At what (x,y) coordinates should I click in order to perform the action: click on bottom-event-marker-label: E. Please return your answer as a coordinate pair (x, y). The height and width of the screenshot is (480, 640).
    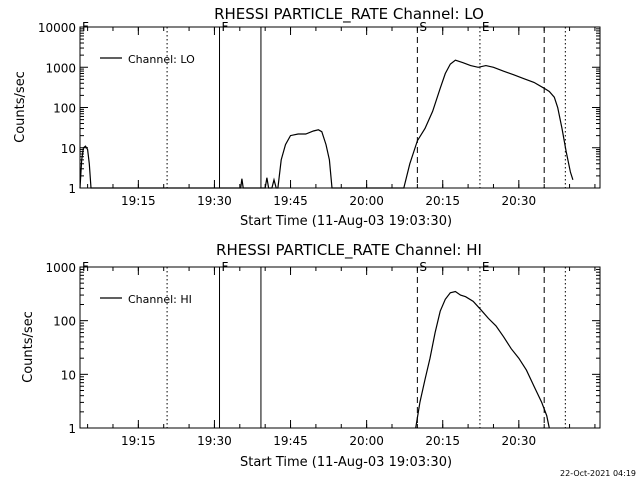
    Looking at the image, I should click on (486, 267).